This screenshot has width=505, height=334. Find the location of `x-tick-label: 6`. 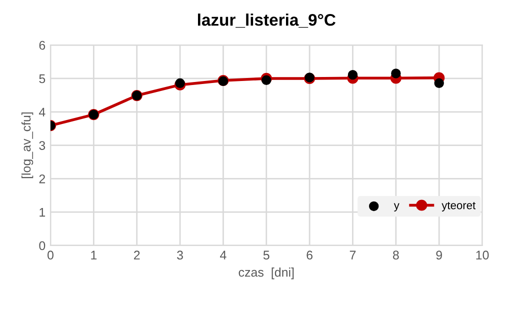

x-tick-label: 6 is located at coordinates (309, 255).